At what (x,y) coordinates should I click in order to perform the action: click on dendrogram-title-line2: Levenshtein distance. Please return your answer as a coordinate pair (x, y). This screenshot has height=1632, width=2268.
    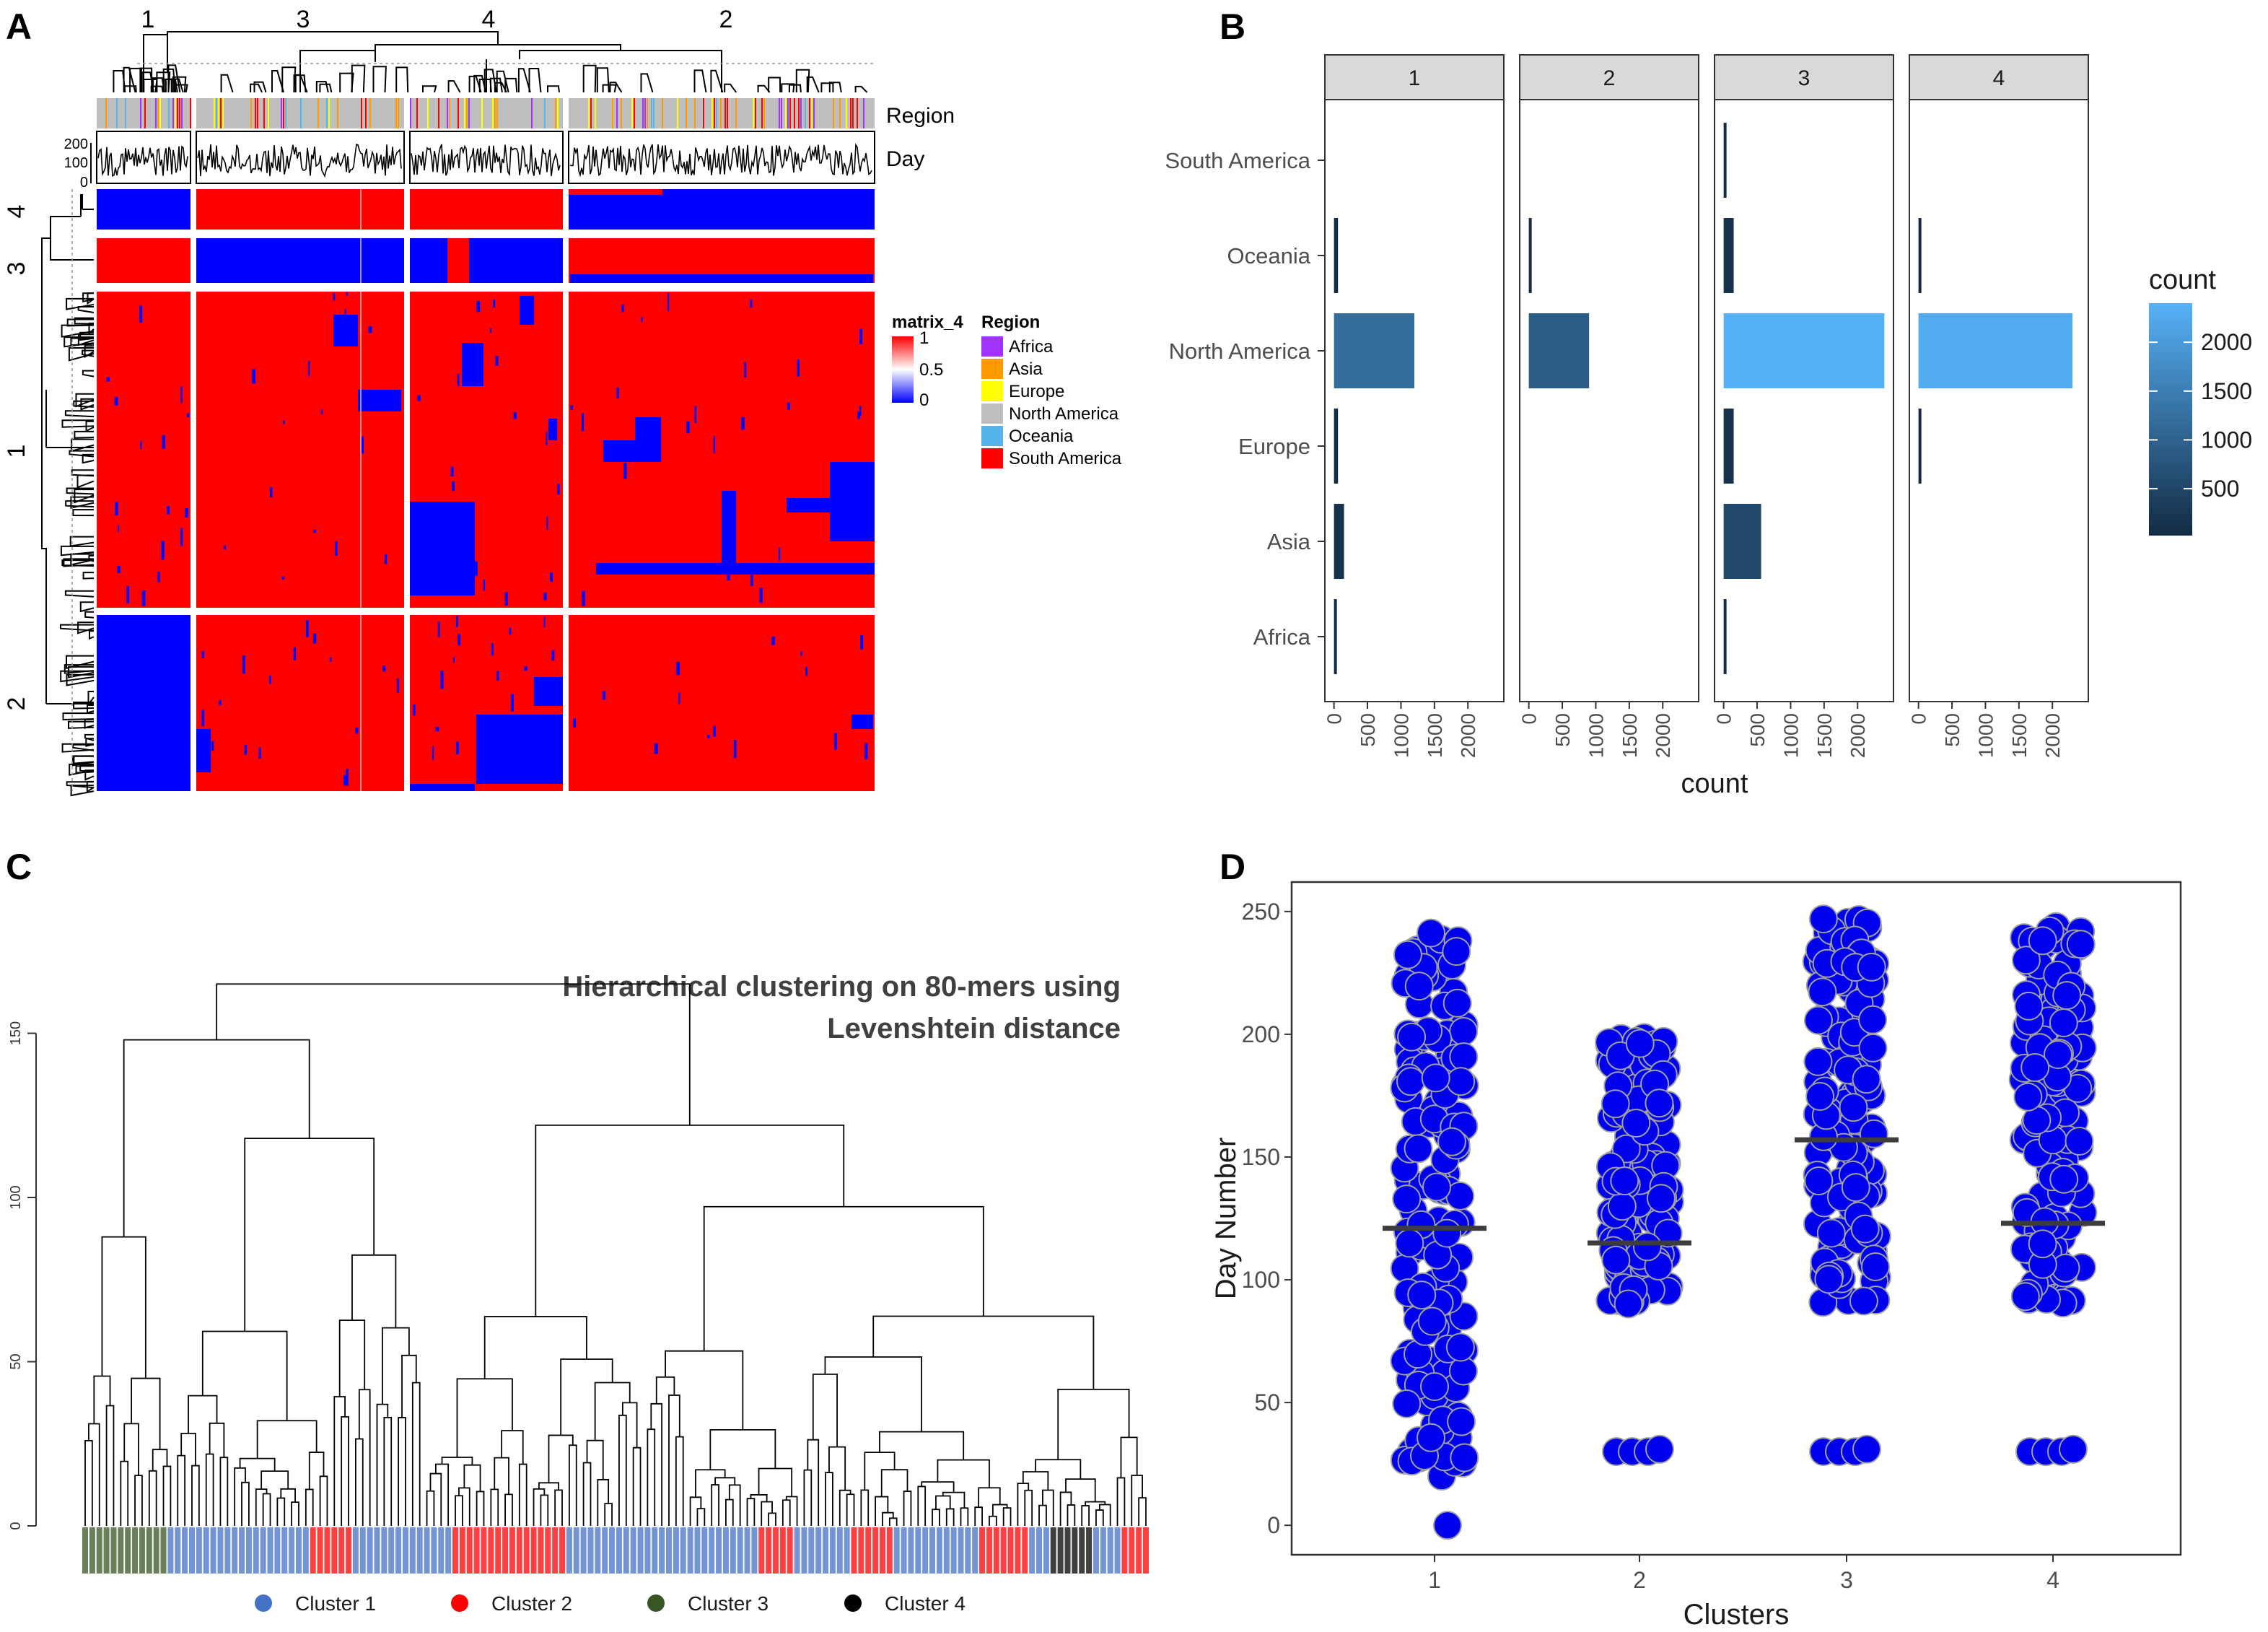
    Looking at the image, I should click on (974, 1028).